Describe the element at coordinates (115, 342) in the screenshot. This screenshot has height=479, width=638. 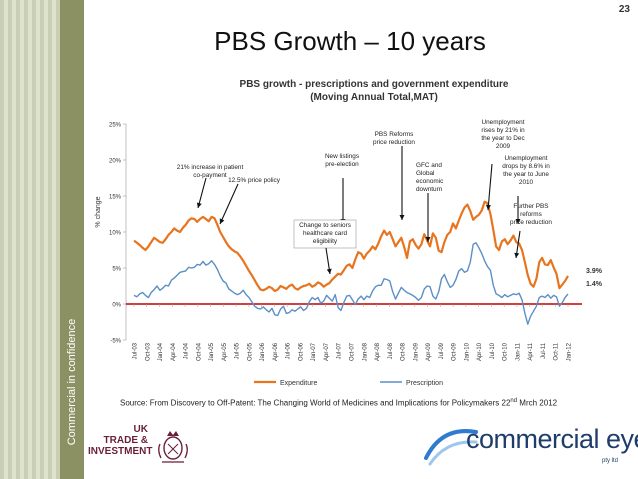
I see `y-tick-label: -5%` at that location.